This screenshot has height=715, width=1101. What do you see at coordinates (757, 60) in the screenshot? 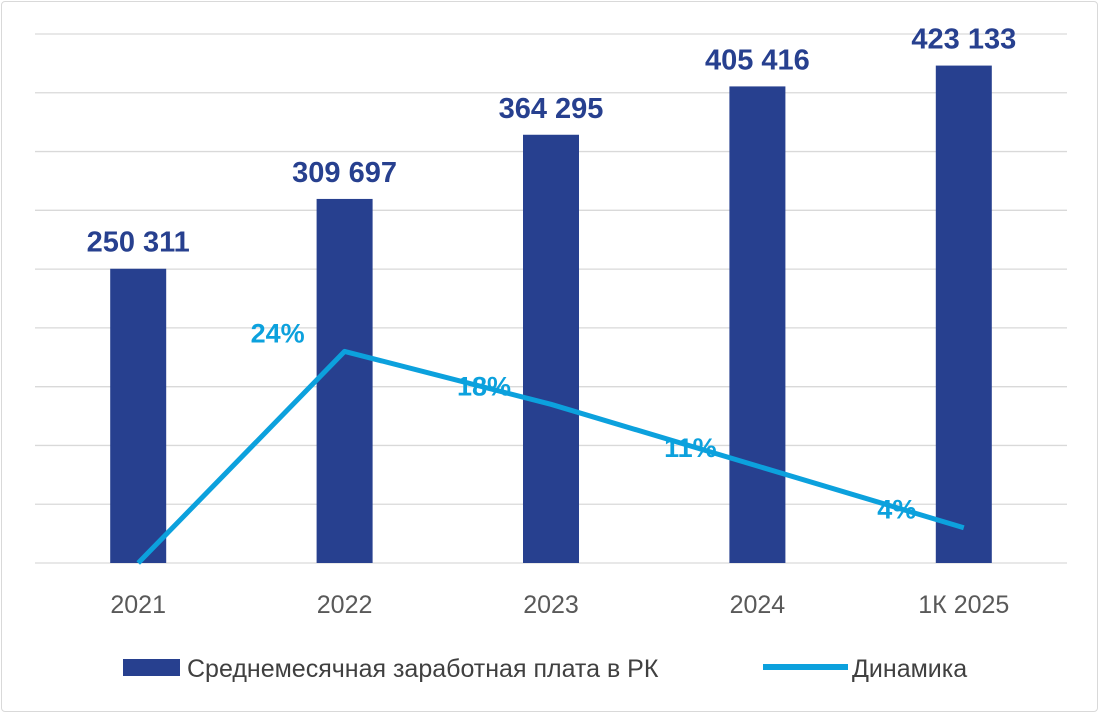
I see `bar-value-label: 405 416` at bounding box center [757, 60].